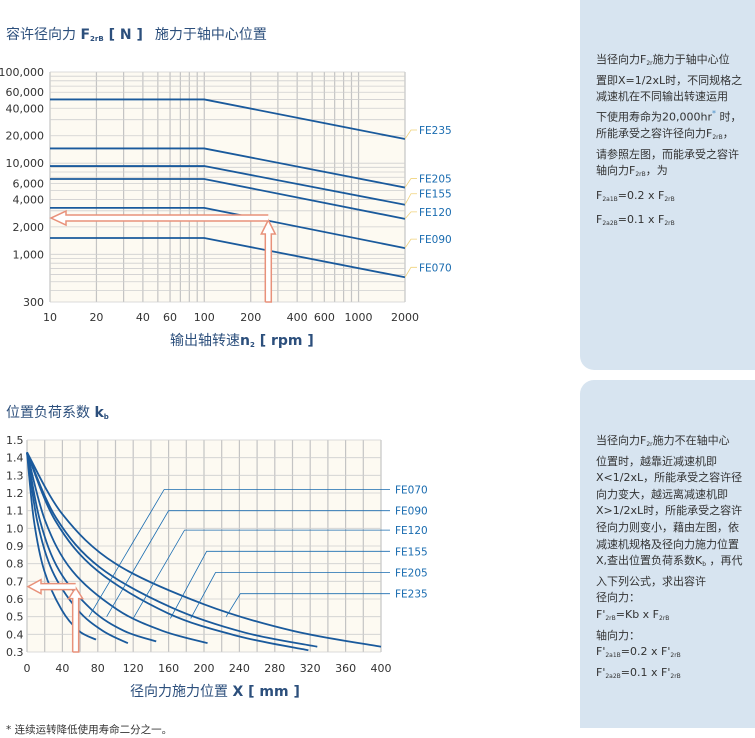  What do you see at coordinates (656, 461) in the screenshot?
I see `info-text-segment: 位置时，越靠近减速机即` at bounding box center [656, 461].